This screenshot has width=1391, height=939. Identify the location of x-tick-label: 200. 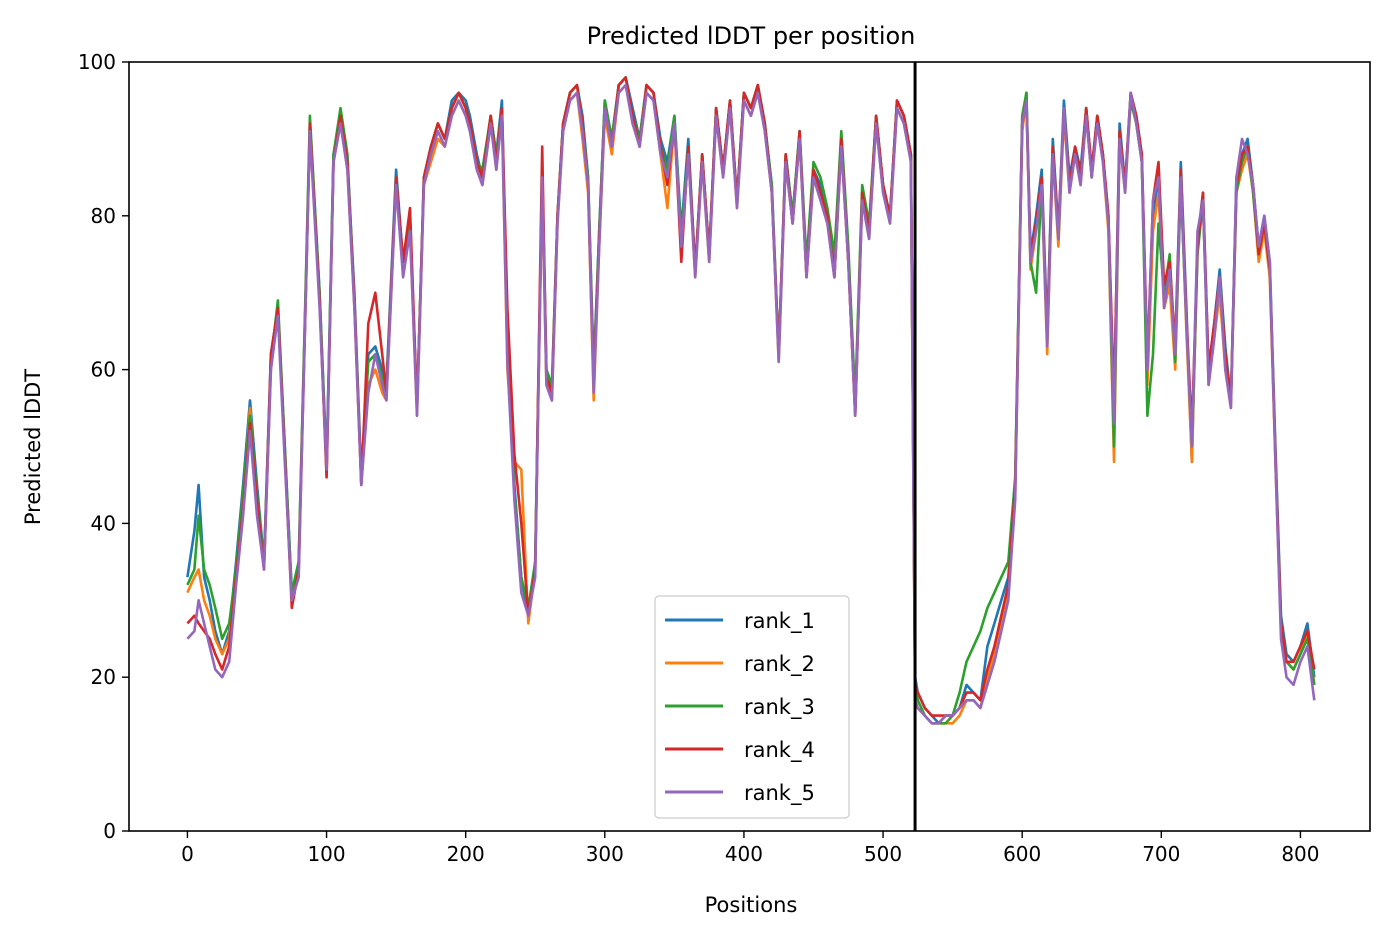
(466, 854).